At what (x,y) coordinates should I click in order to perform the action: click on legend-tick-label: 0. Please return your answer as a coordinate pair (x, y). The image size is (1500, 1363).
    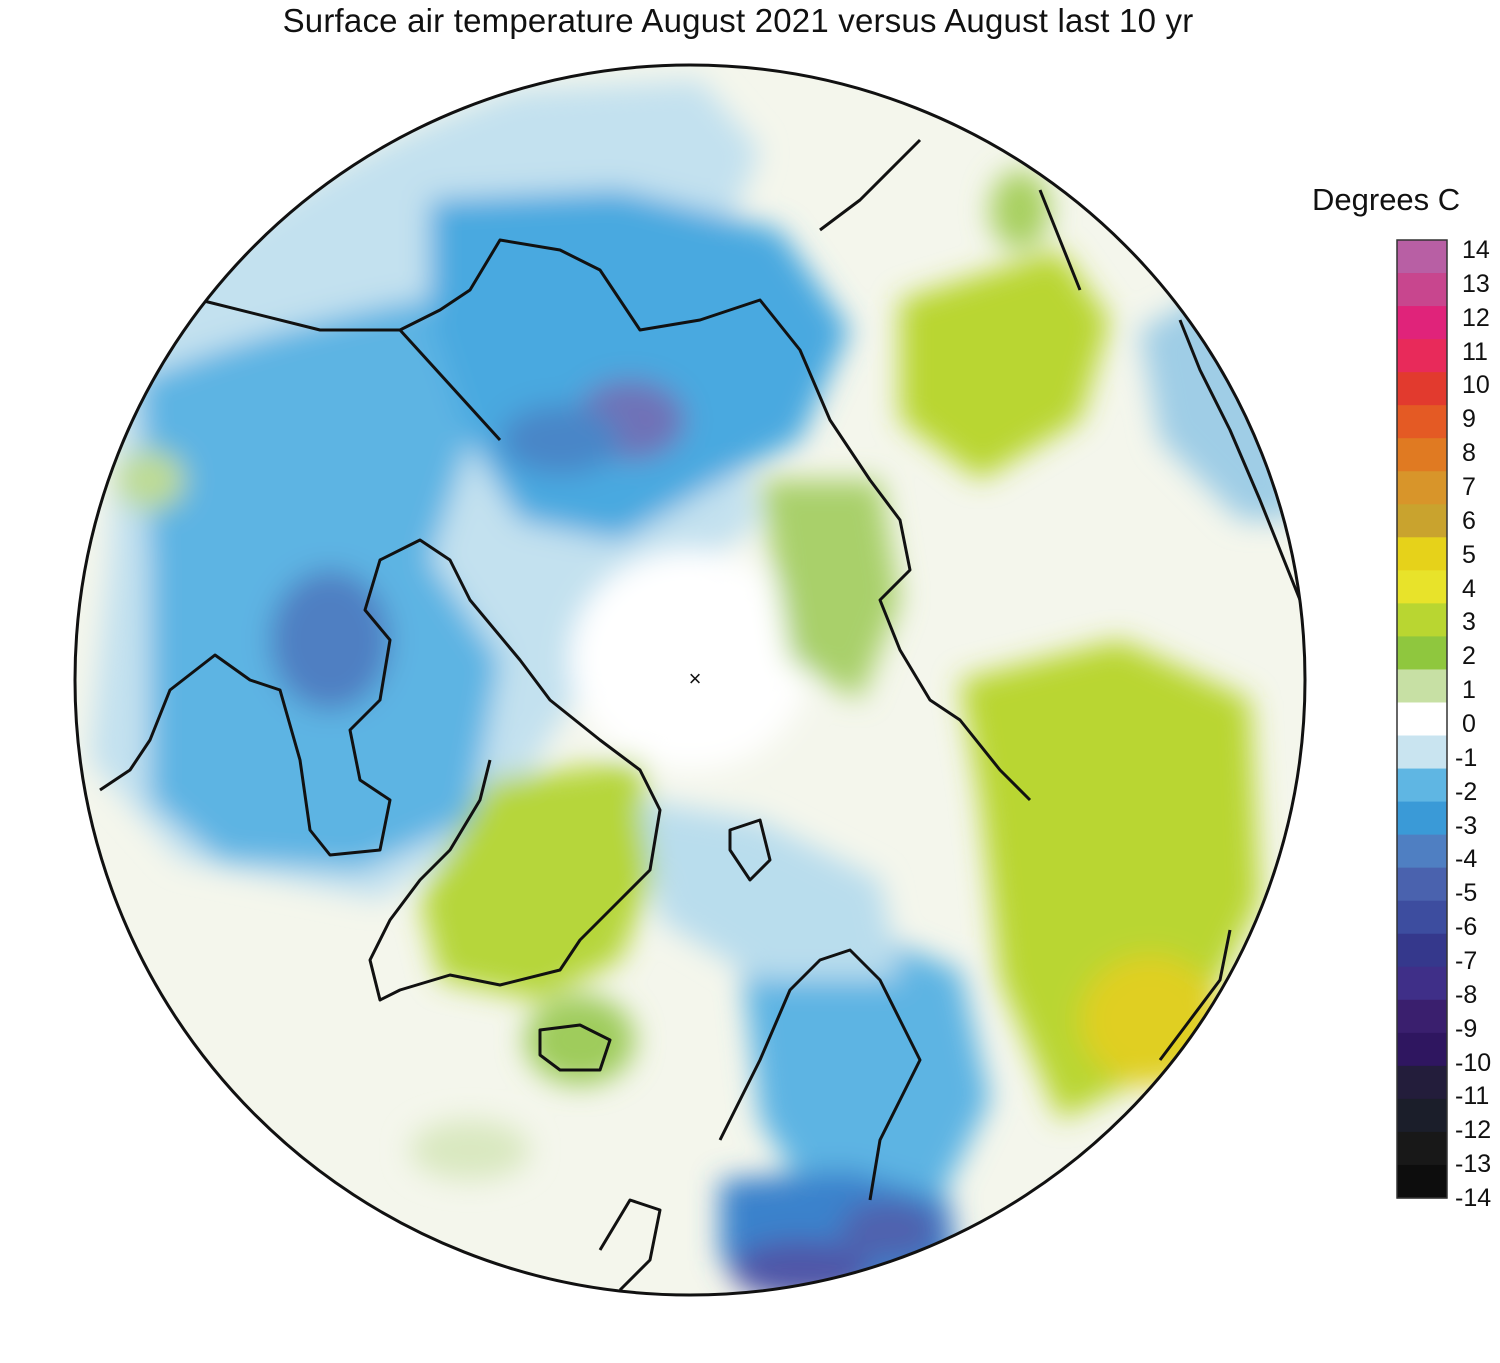
    Looking at the image, I should click on (1469, 724).